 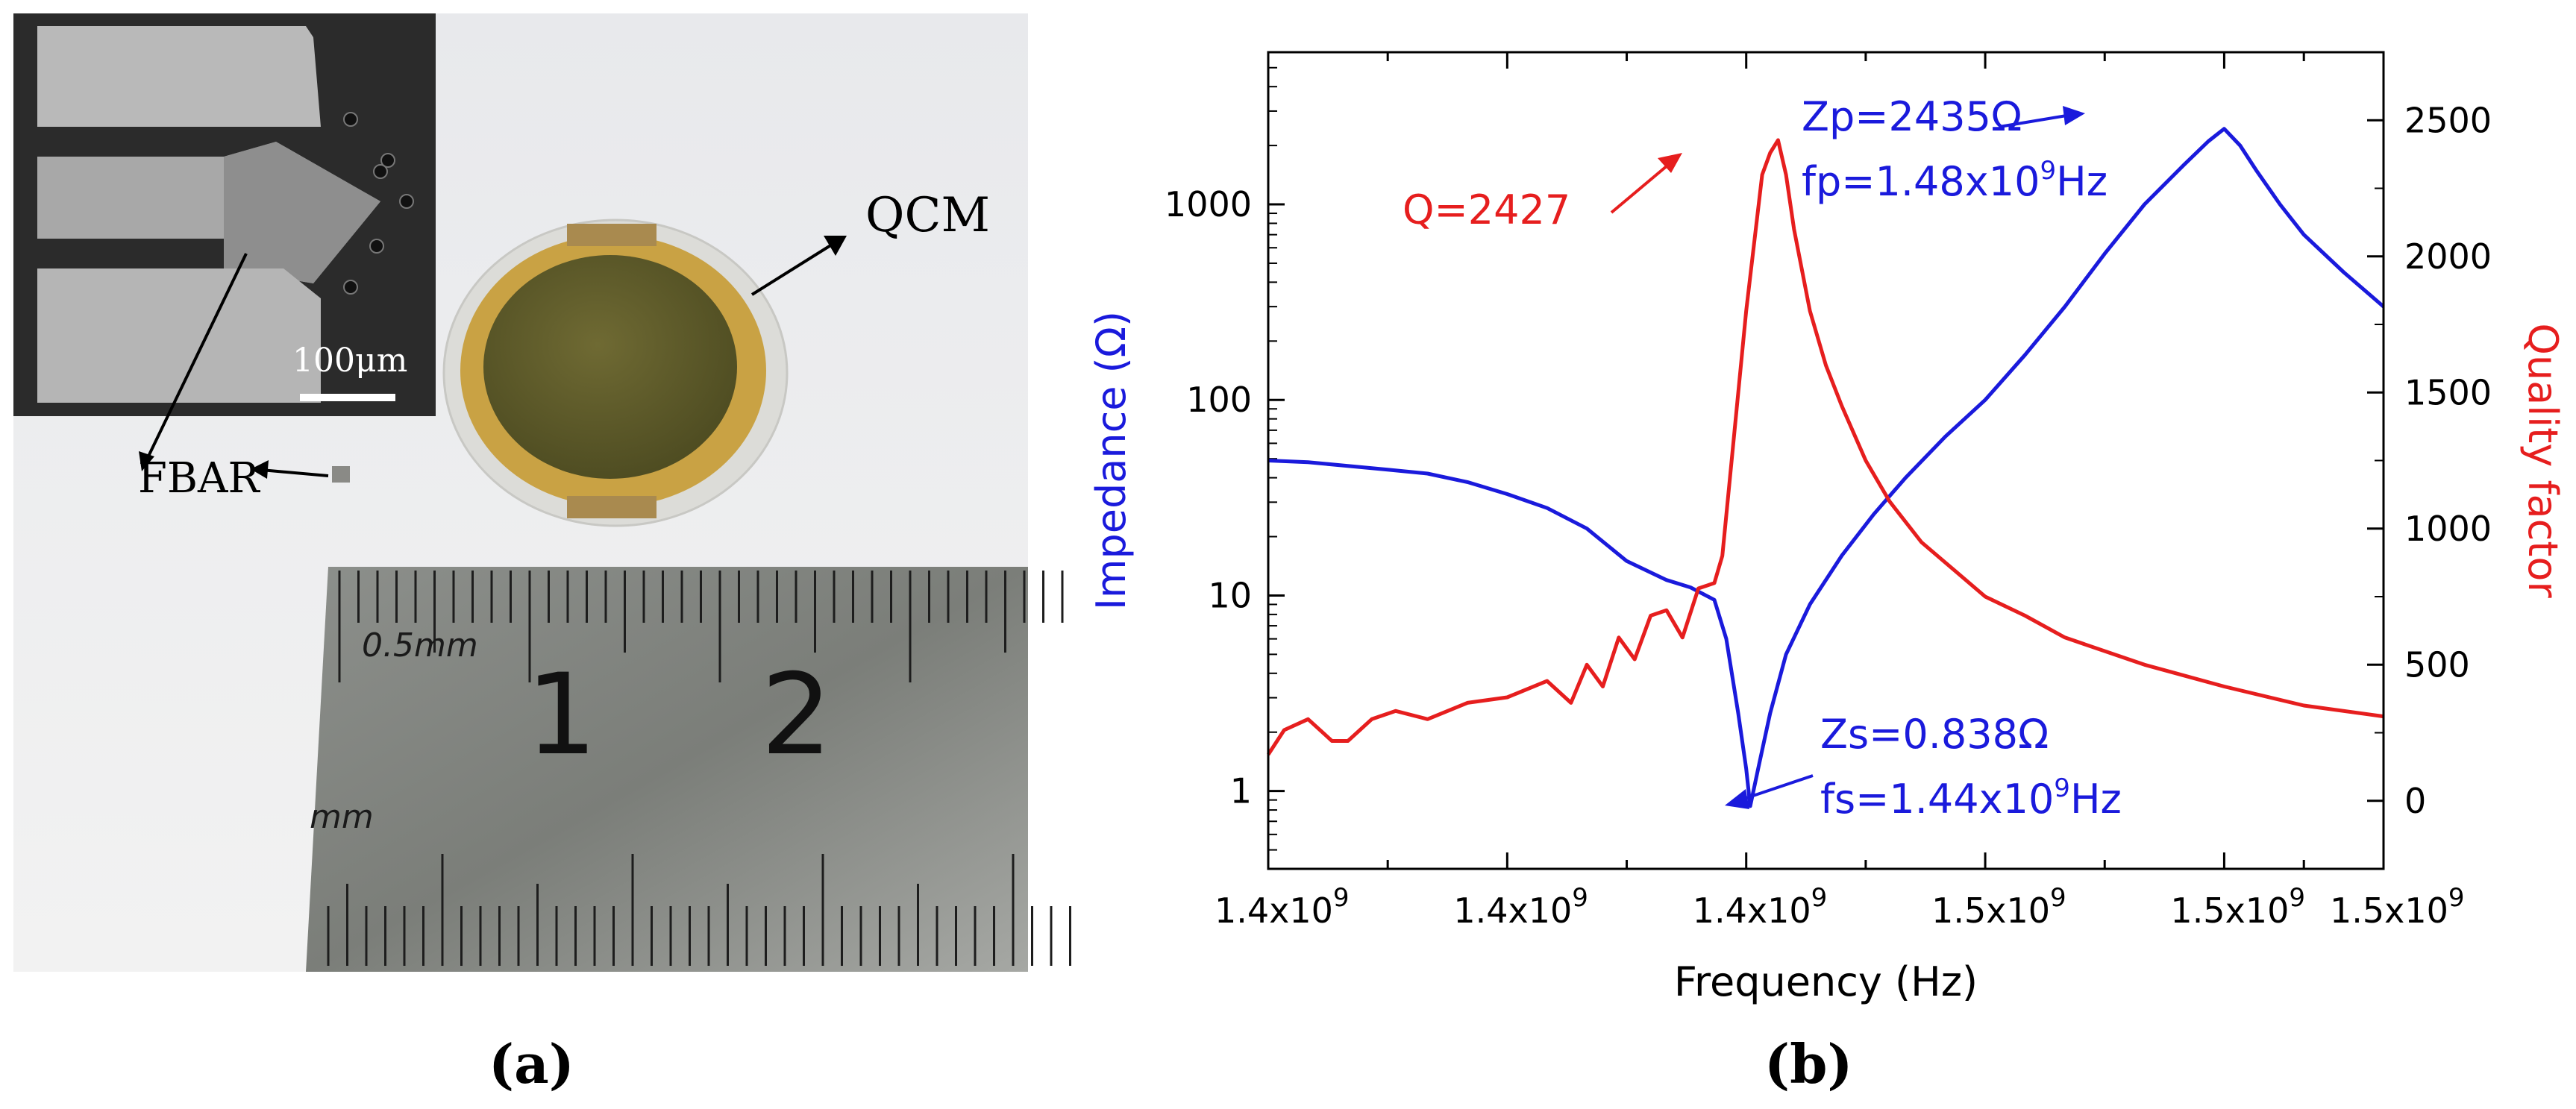 I want to click on y-right-tick-label: 0, so click(x=2415, y=801).